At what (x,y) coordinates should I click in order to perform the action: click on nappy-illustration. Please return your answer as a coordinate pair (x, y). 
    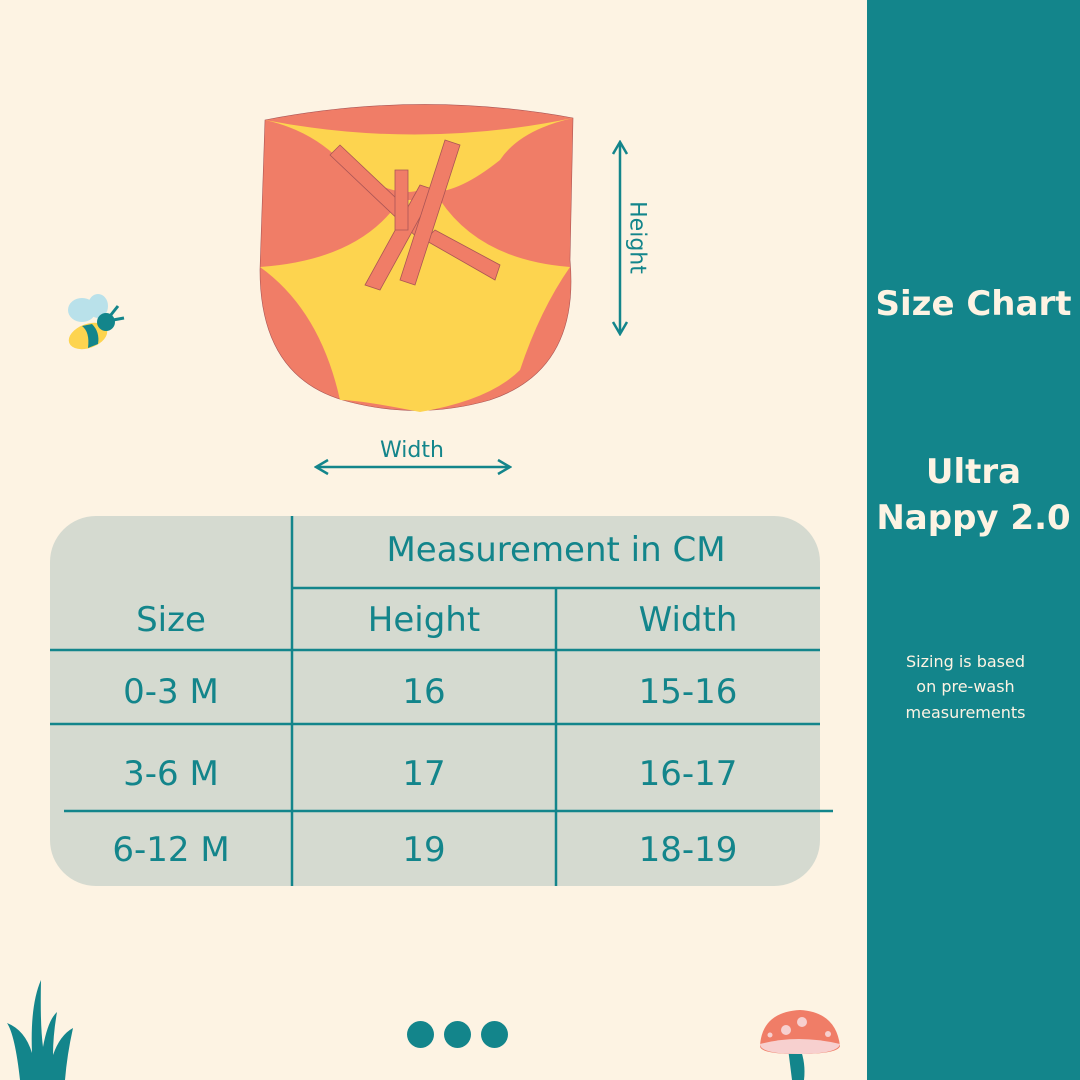
    Looking at the image, I should click on (416, 258).